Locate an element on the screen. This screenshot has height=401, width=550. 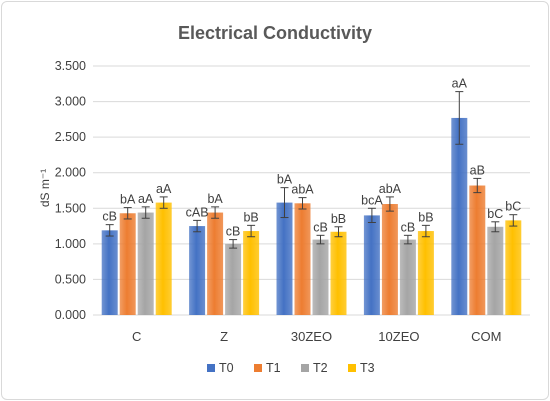
bar-T2-C is located at coordinates (145, 263).